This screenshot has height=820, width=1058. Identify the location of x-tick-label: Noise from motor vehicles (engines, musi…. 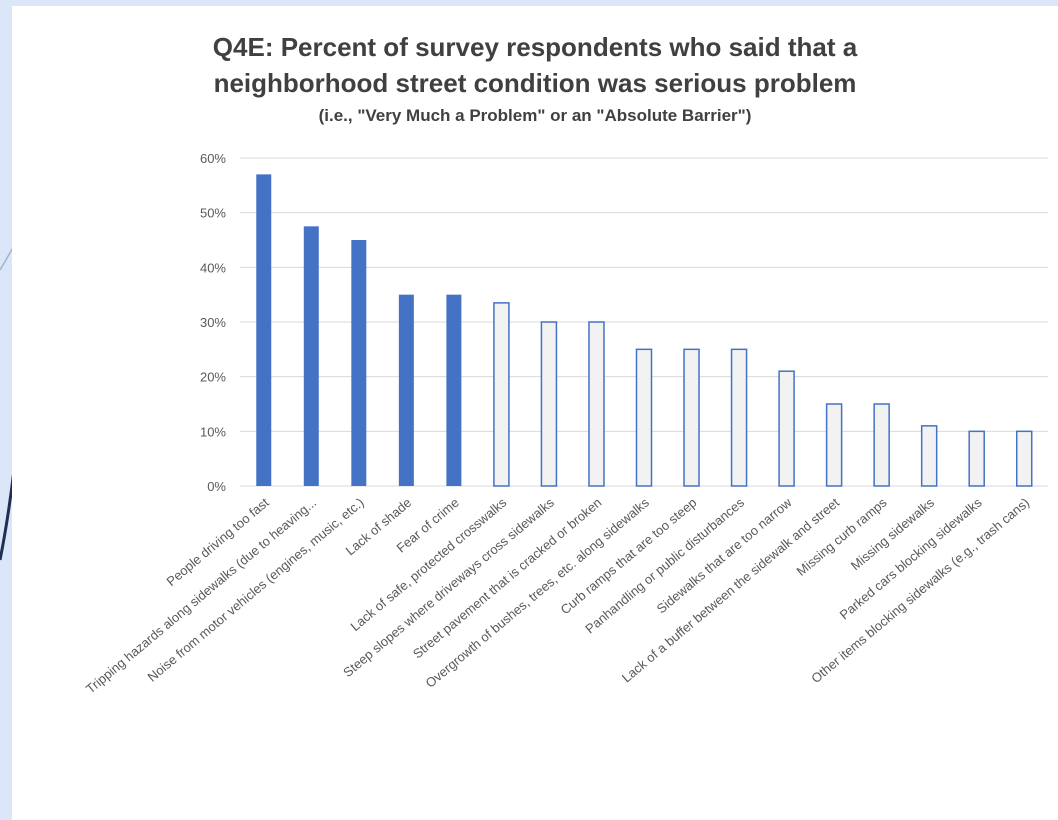
(256, 590).